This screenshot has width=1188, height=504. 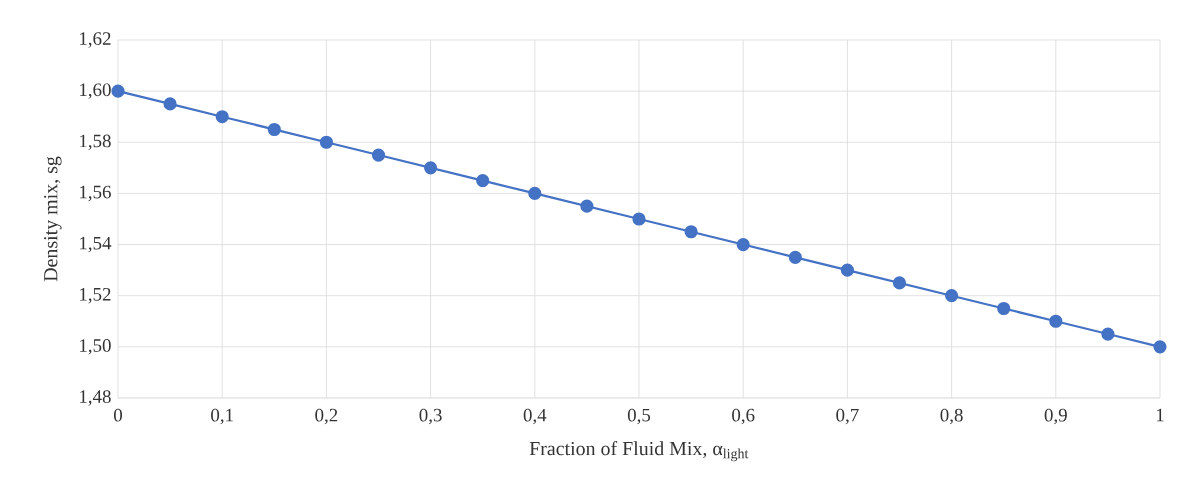 I want to click on y-tick-label: 1,52, so click(x=95, y=295).